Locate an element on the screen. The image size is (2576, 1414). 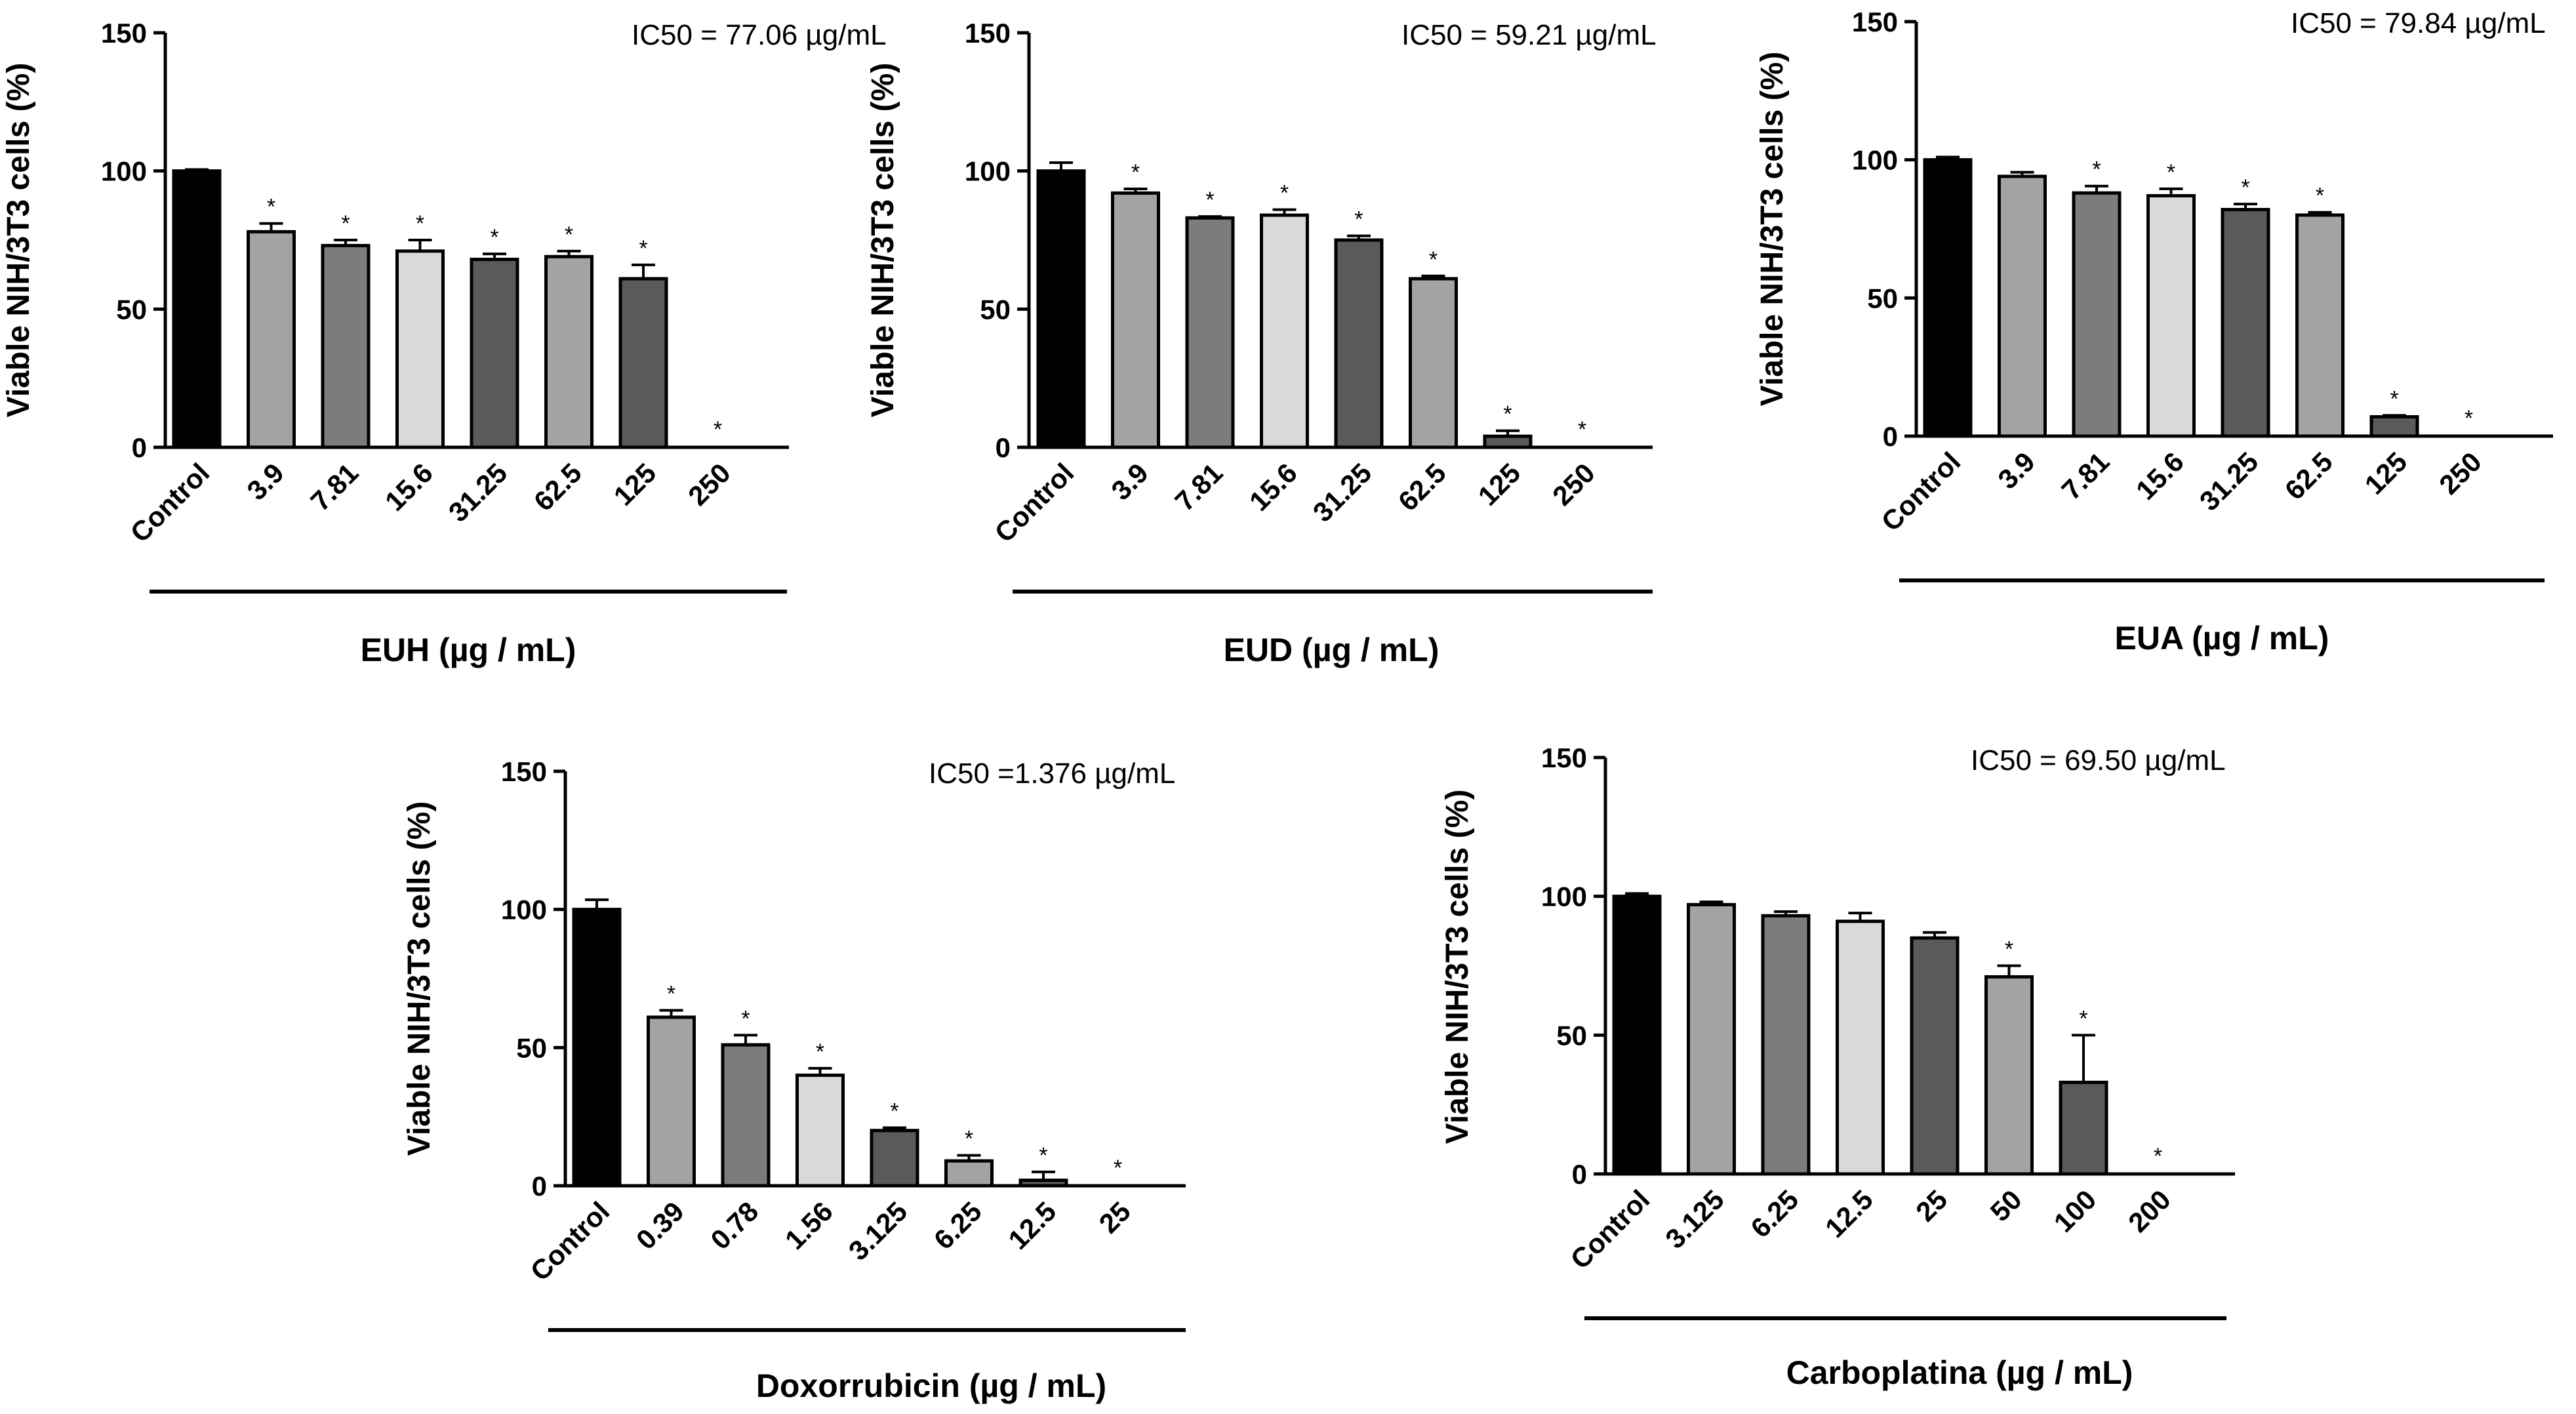
ic50-annotation: IC50 = 69.50 µg/mL is located at coordinates (2098, 761).